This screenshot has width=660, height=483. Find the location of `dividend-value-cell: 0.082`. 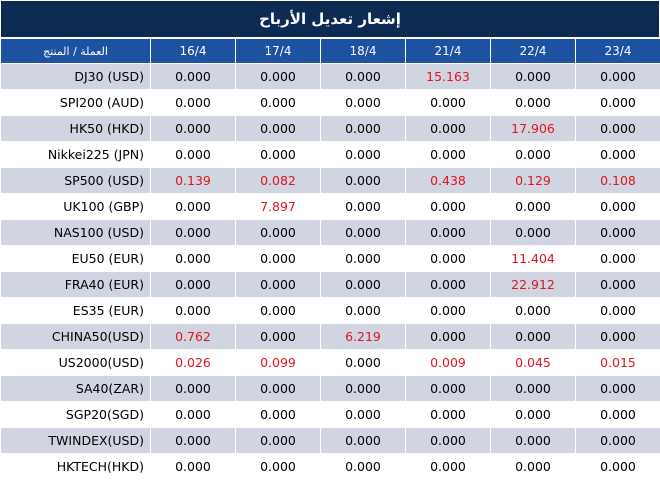

dividend-value-cell: 0.082 is located at coordinates (278, 180).